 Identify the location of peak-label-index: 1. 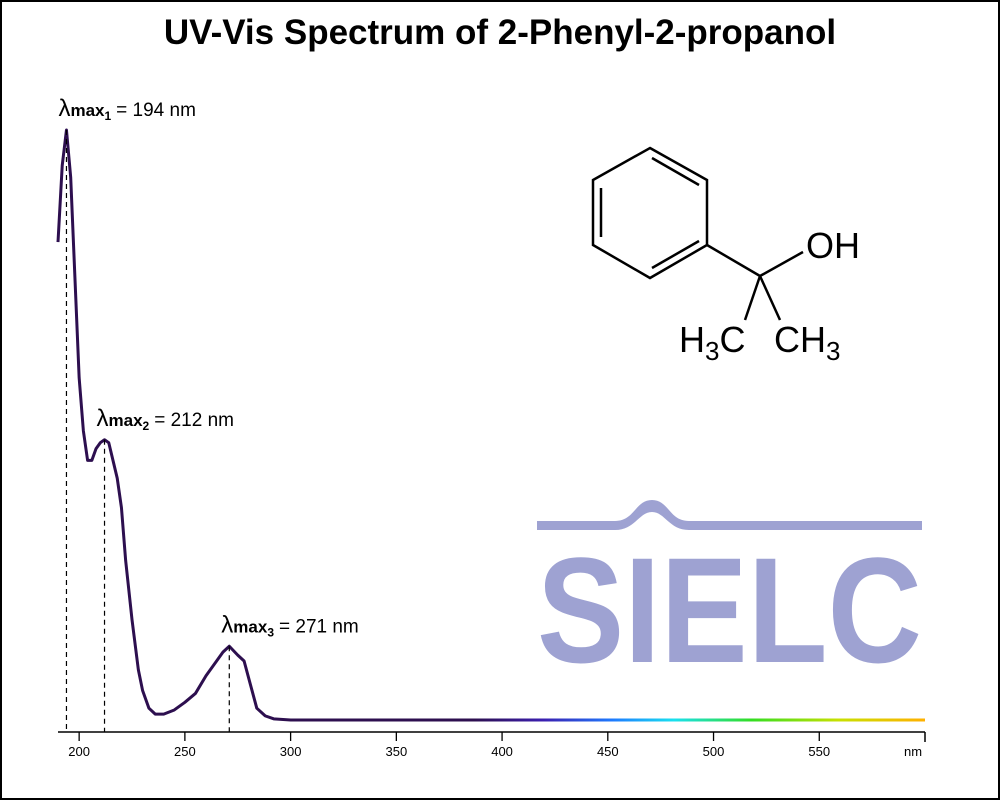
(107, 116).